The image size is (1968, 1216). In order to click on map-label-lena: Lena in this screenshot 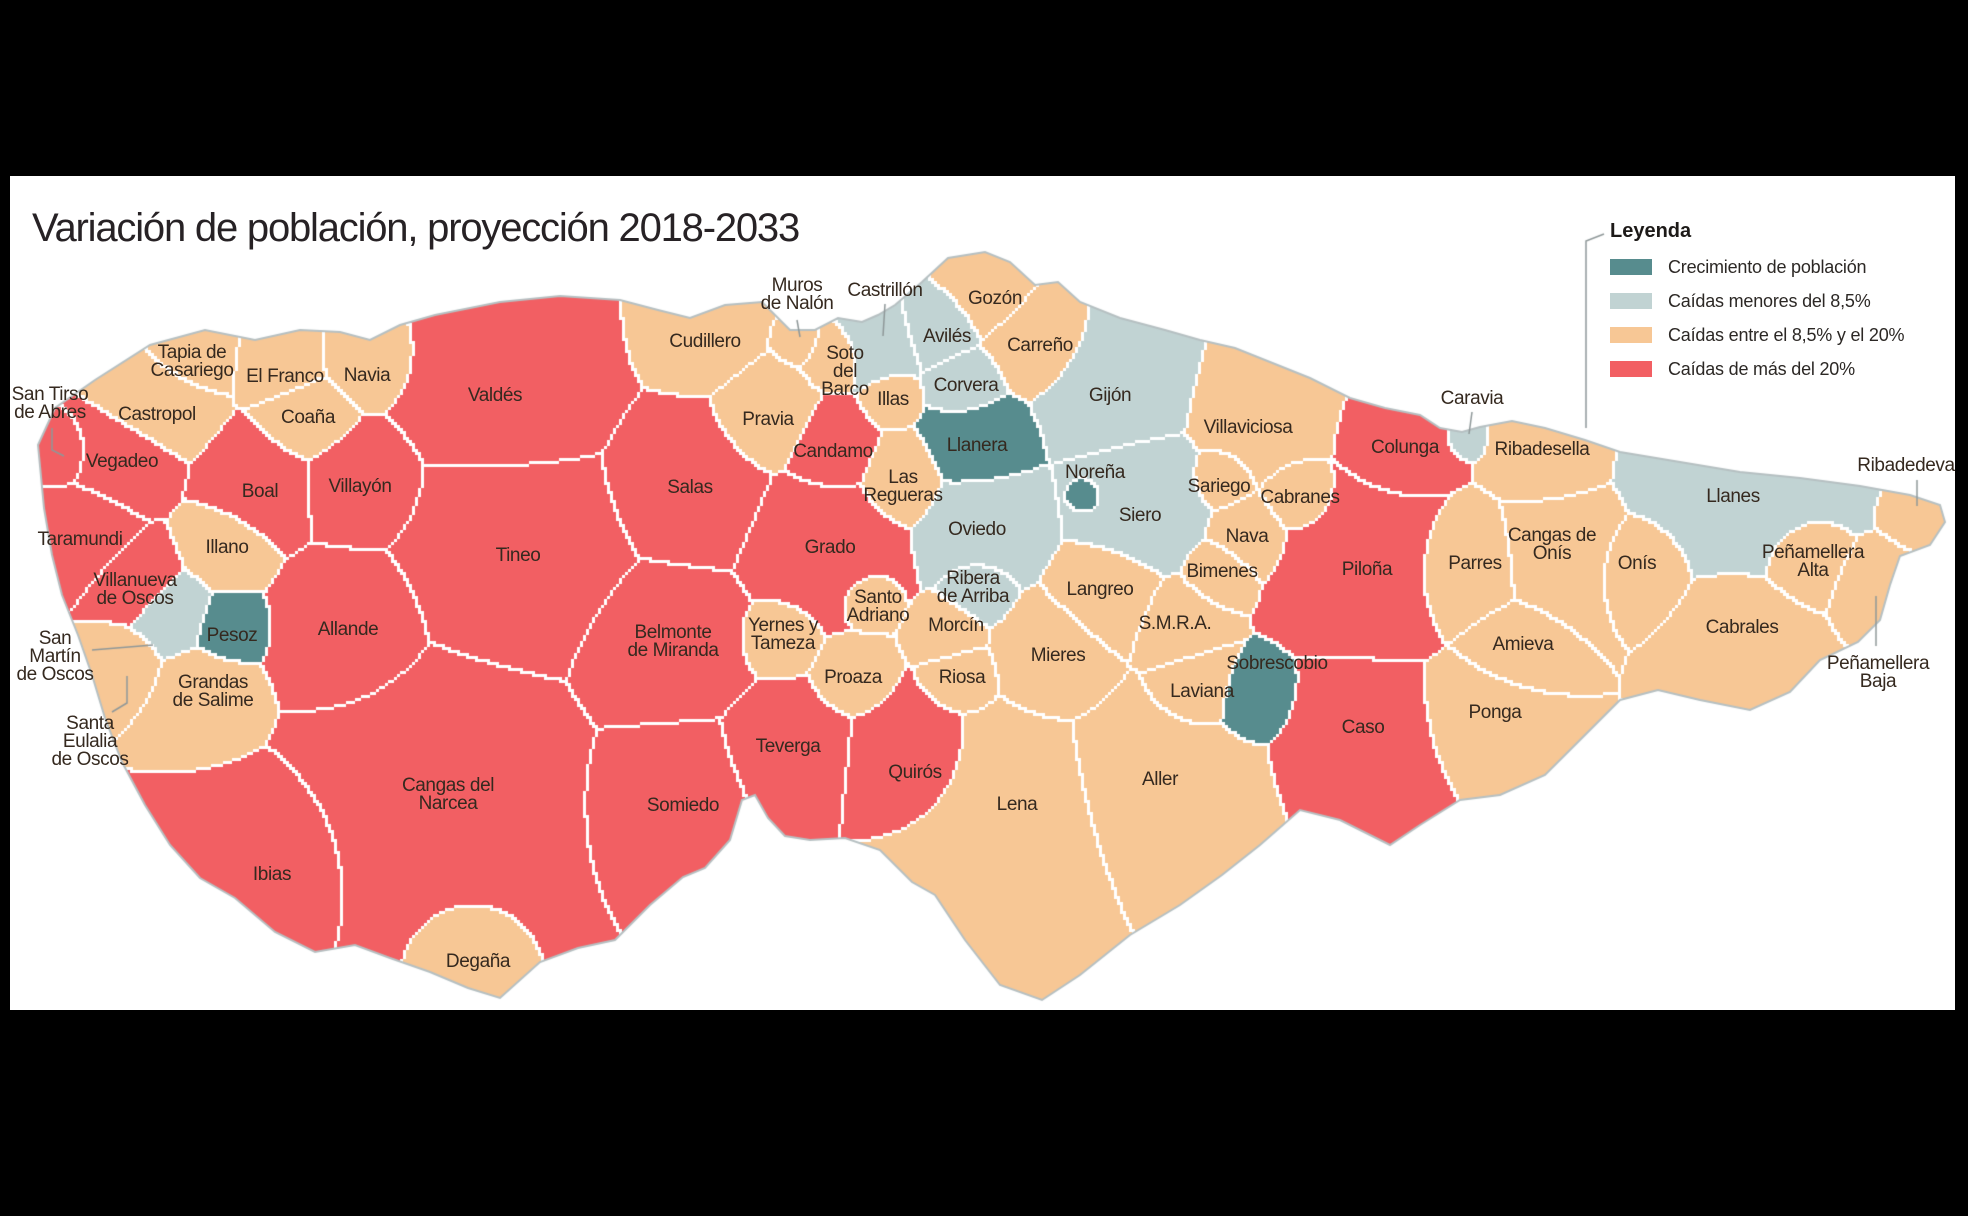, I will do `click(1017, 804)`.